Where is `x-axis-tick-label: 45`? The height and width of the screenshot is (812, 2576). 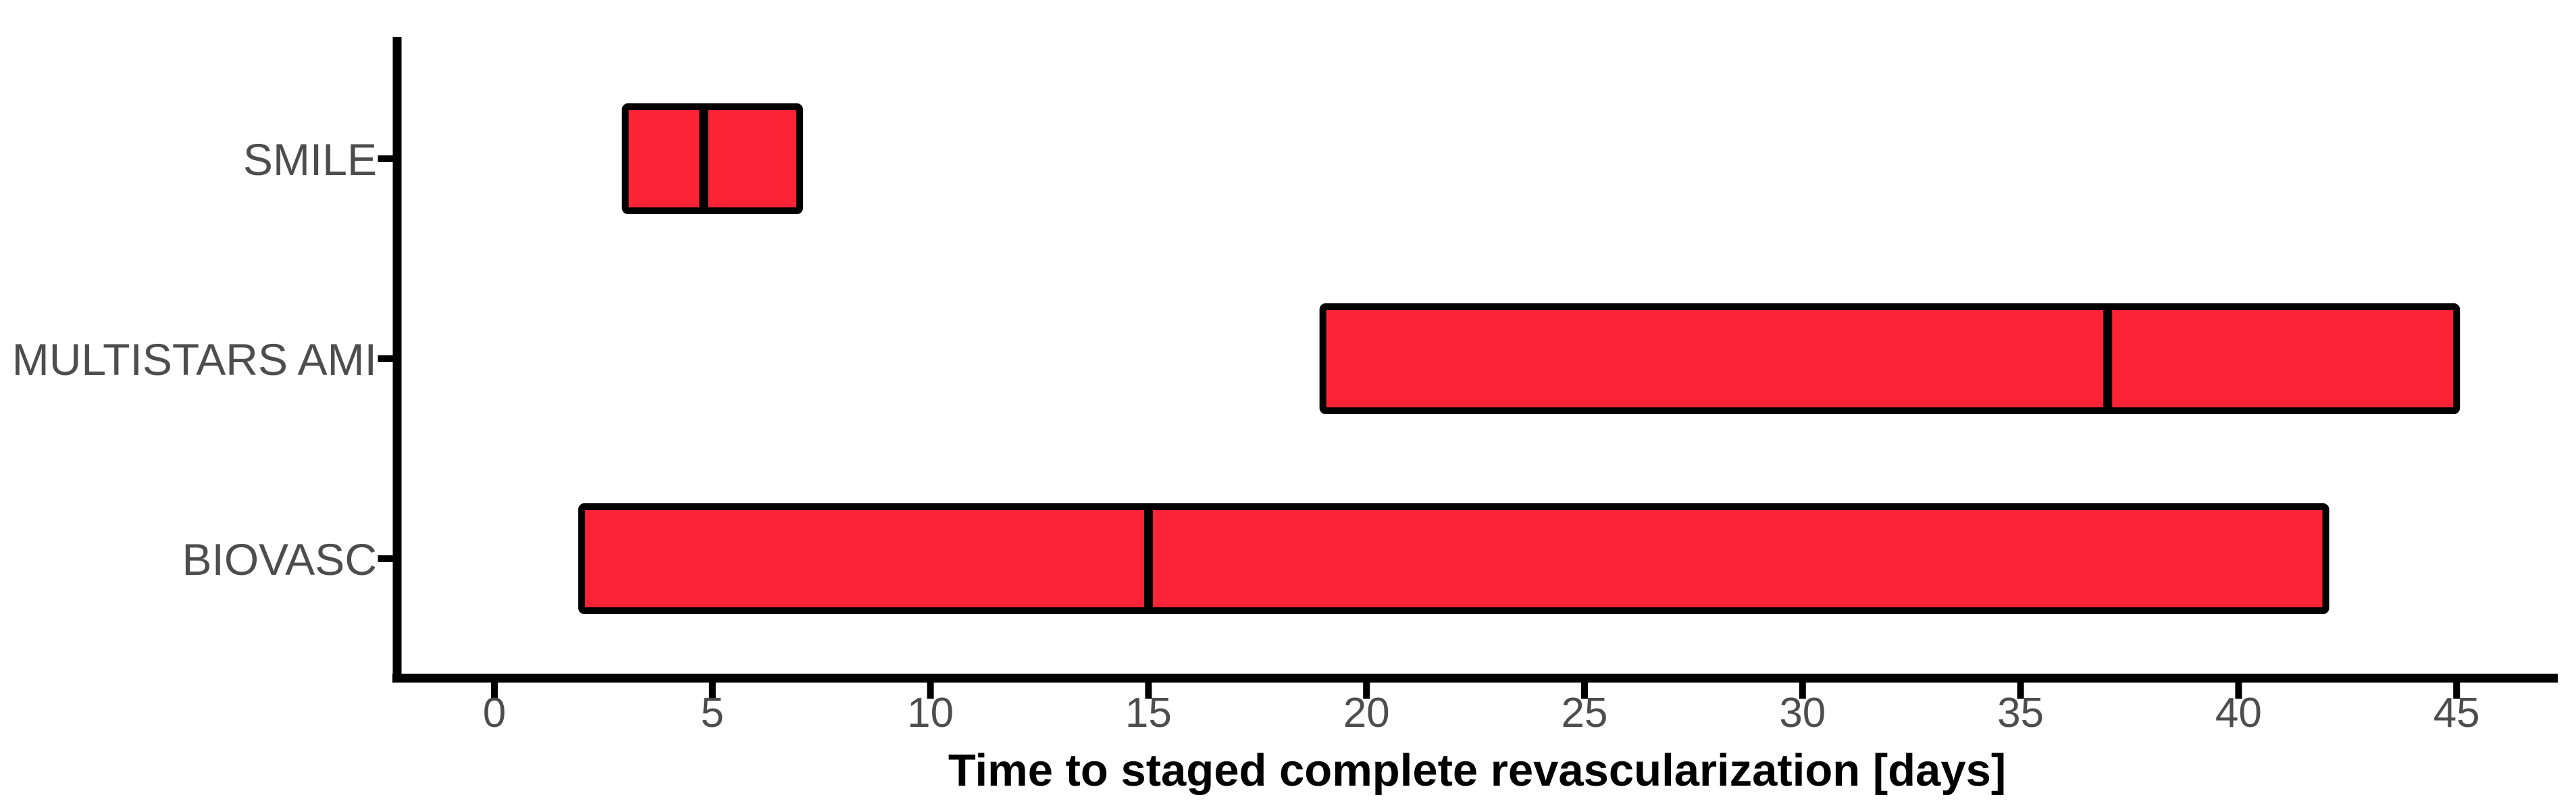
x-axis-tick-label: 45 is located at coordinates (2456, 713).